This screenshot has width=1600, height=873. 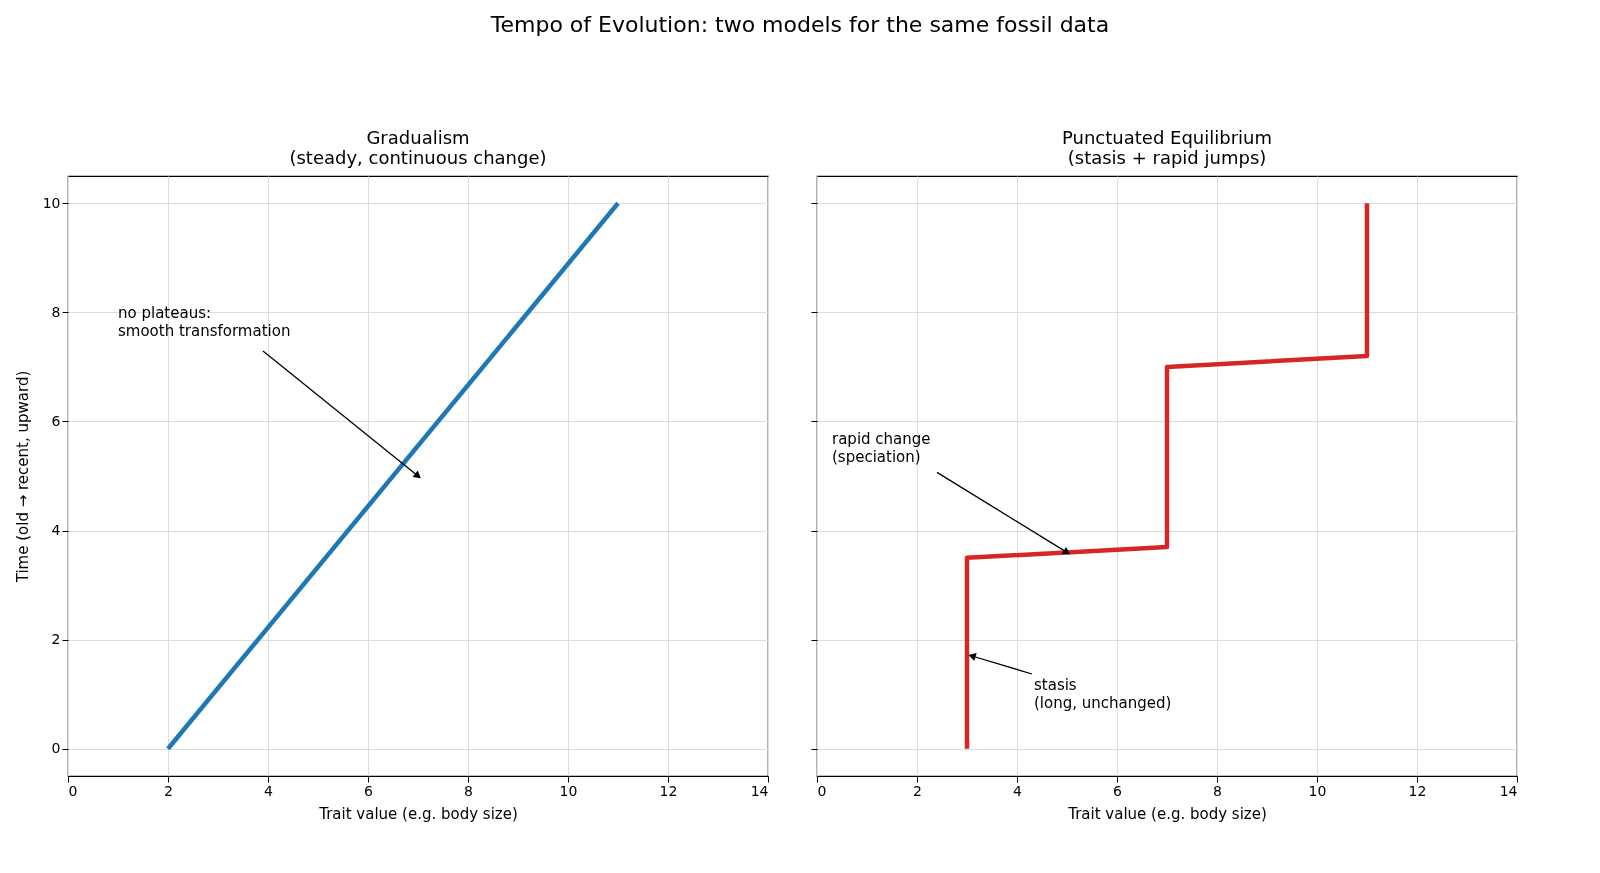 I want to click on annotation: stasis (long, unchanged), so click(x=1103, y=694).